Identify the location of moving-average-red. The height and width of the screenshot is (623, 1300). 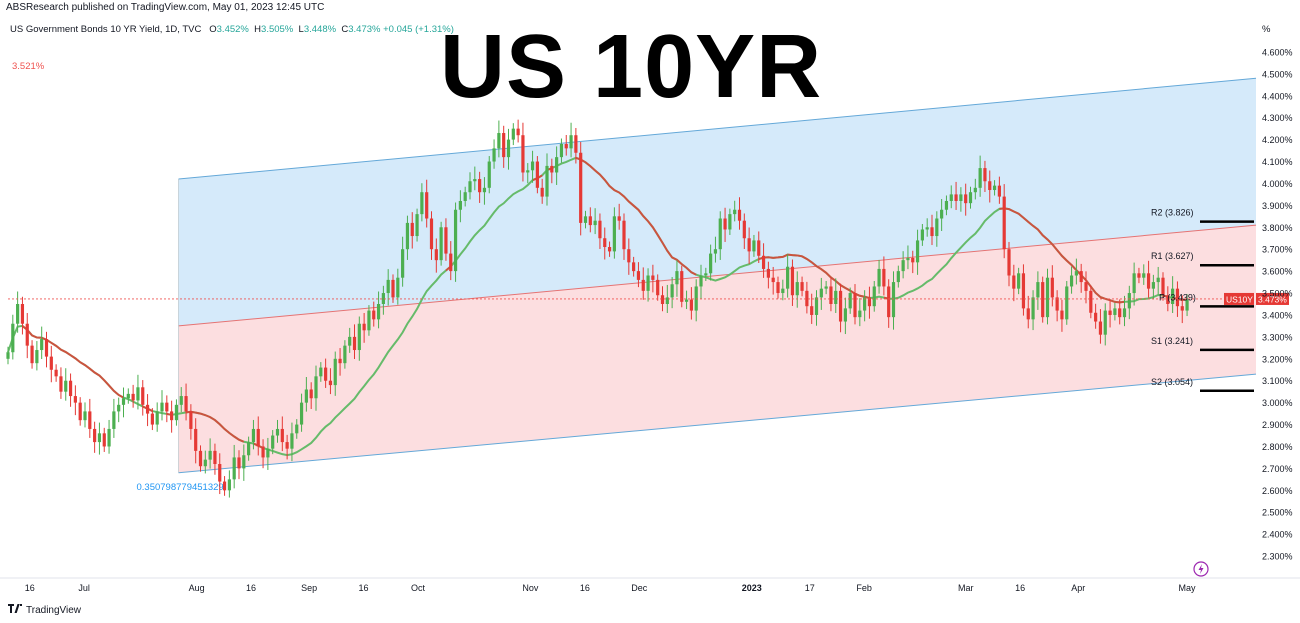
(72, 362).